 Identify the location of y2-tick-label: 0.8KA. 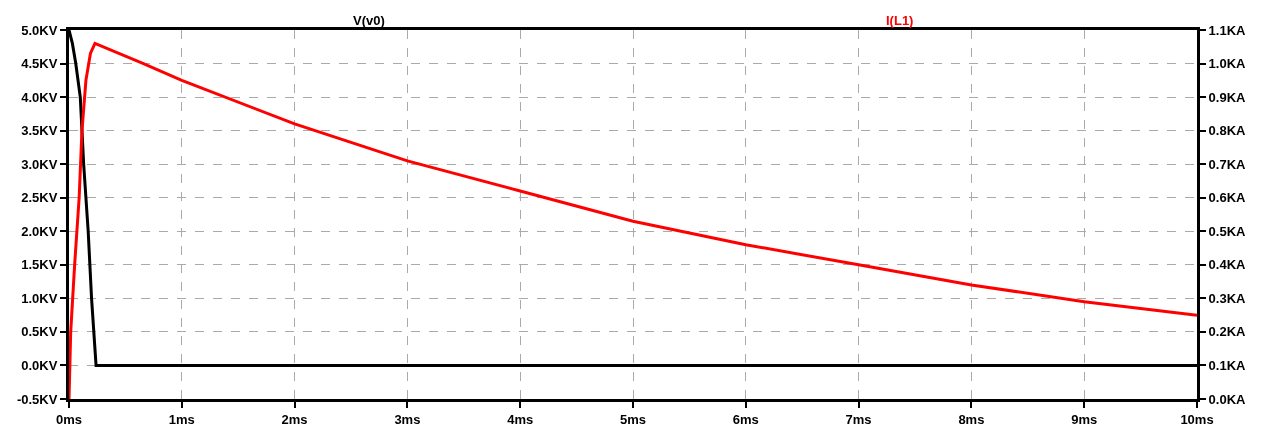
(1227, 131).